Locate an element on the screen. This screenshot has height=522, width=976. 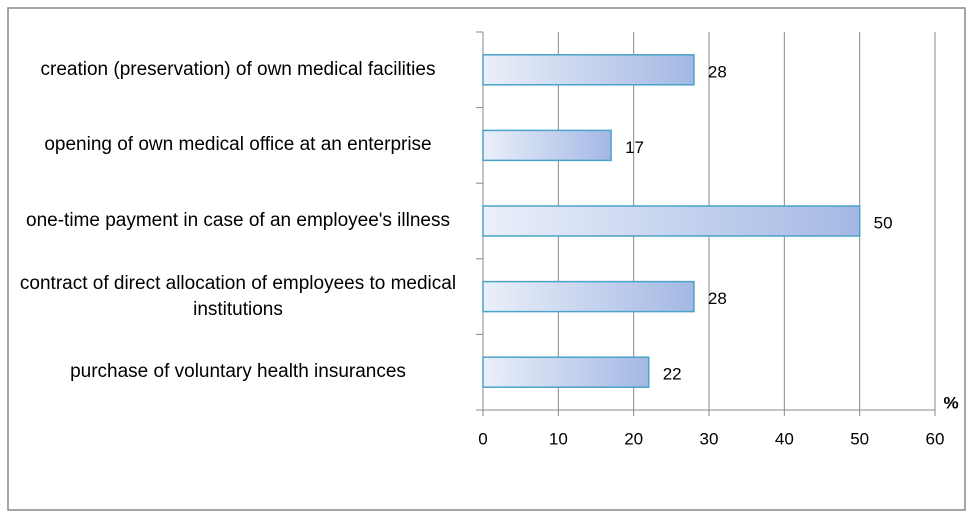
x-tick-label: 10 is located at coordinates (558, 438).